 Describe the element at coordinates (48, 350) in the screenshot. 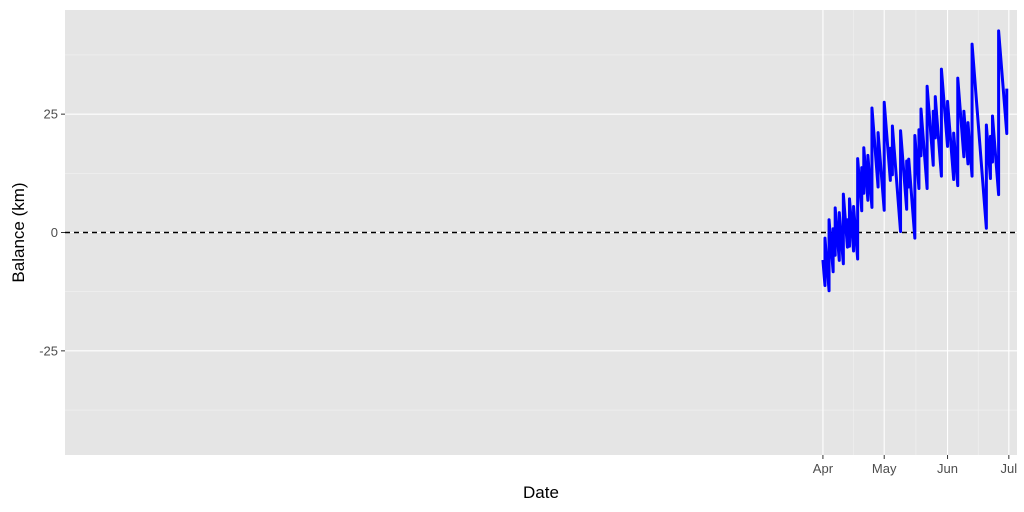

I see `y-tick-label: -25` at that location.